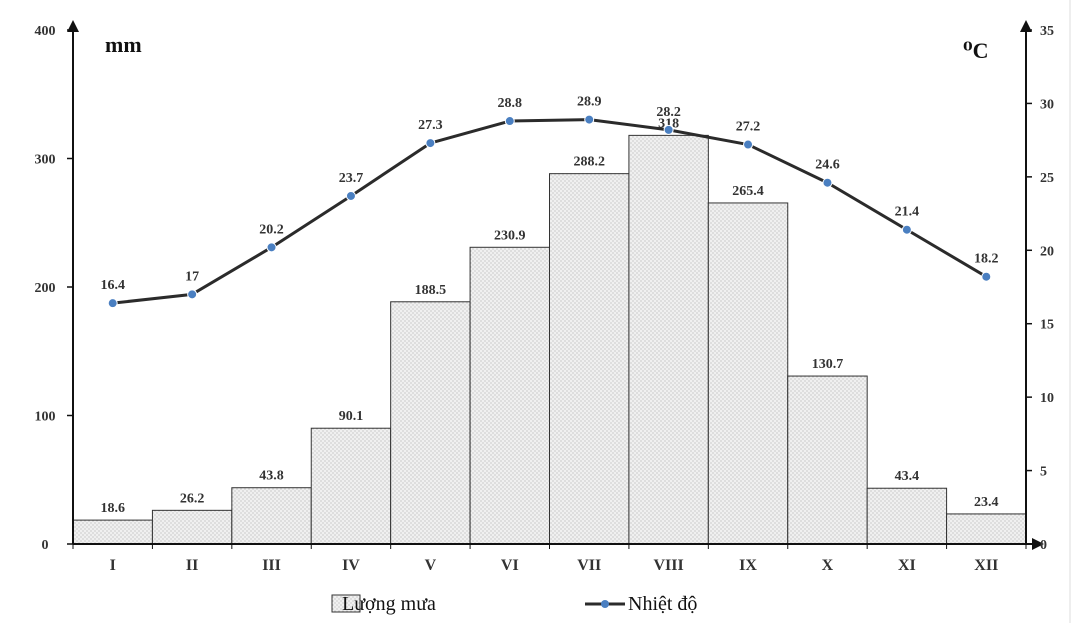 Image resolution: width=1072 pixels, height=623 pixels. I want to click on rainfall-bar-XII, so click(986, 529).